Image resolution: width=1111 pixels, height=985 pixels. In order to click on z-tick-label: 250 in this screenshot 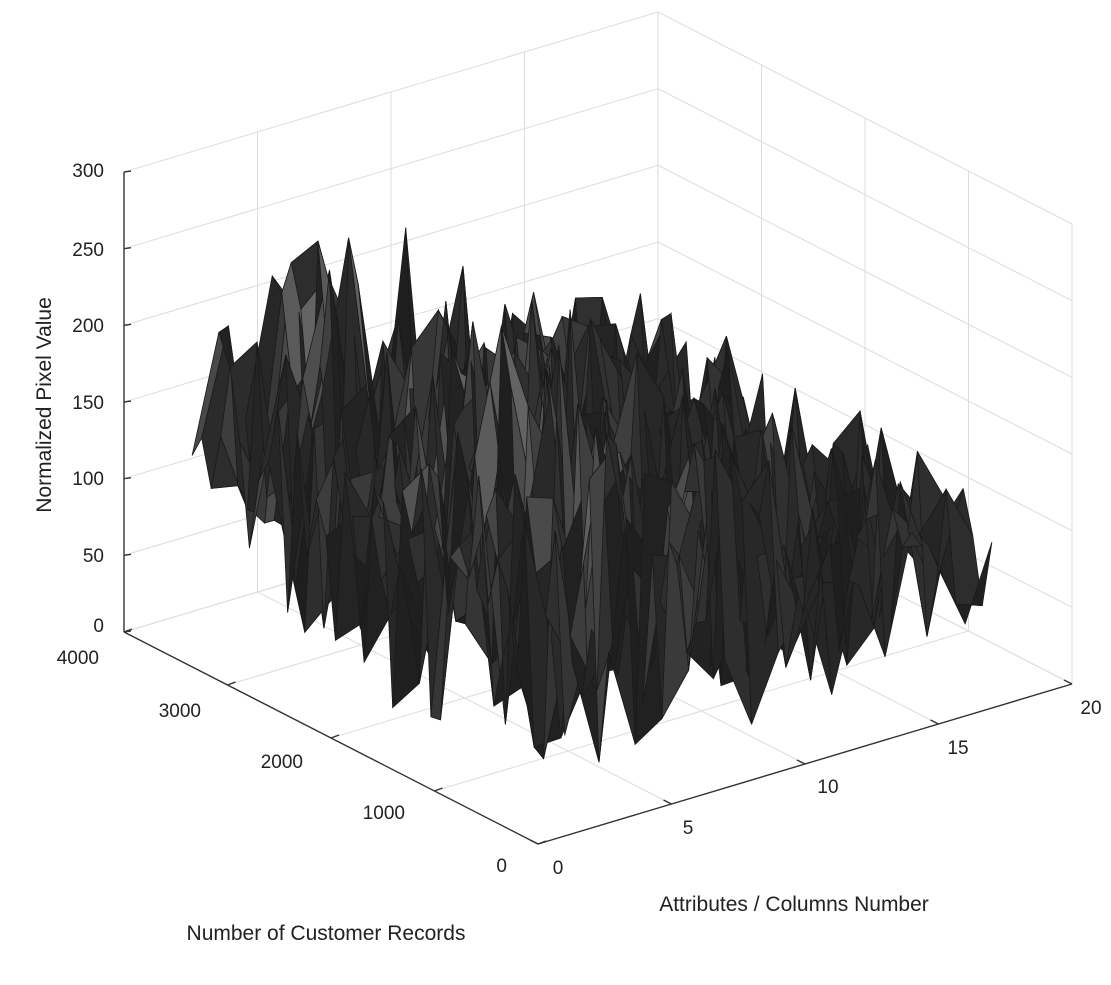, I will do `click(88, 250)`.